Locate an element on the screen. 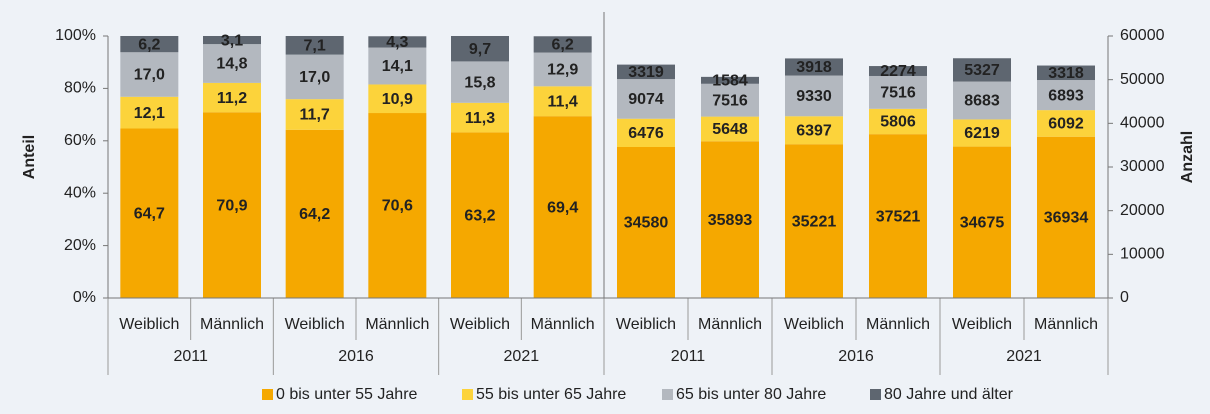 This screenshot has width=1210, height=414. data-label: 1584 is located at coordinates (730, 81).